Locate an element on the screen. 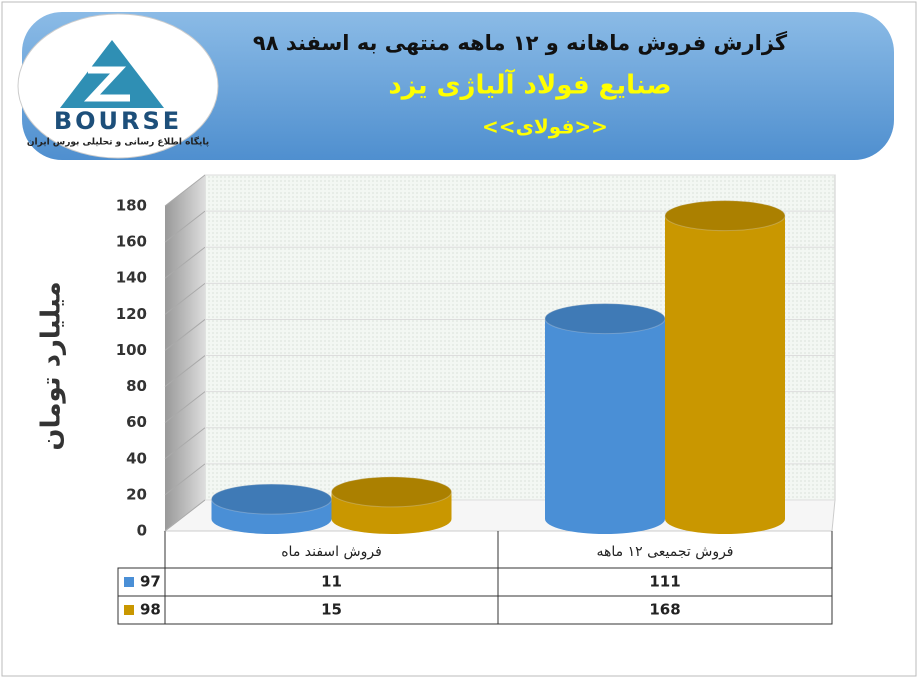 This screenshot has height=682, width=918. logo-text: BOURSE is located at coordinates (118, 121).